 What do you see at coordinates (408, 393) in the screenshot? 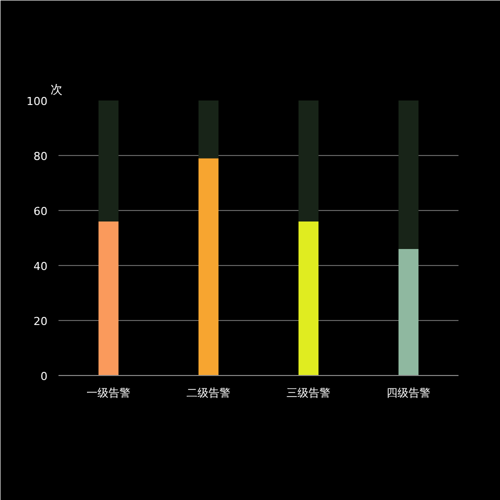
I see `x-tick-label: 四级告警` at bounding box center [408, 393].